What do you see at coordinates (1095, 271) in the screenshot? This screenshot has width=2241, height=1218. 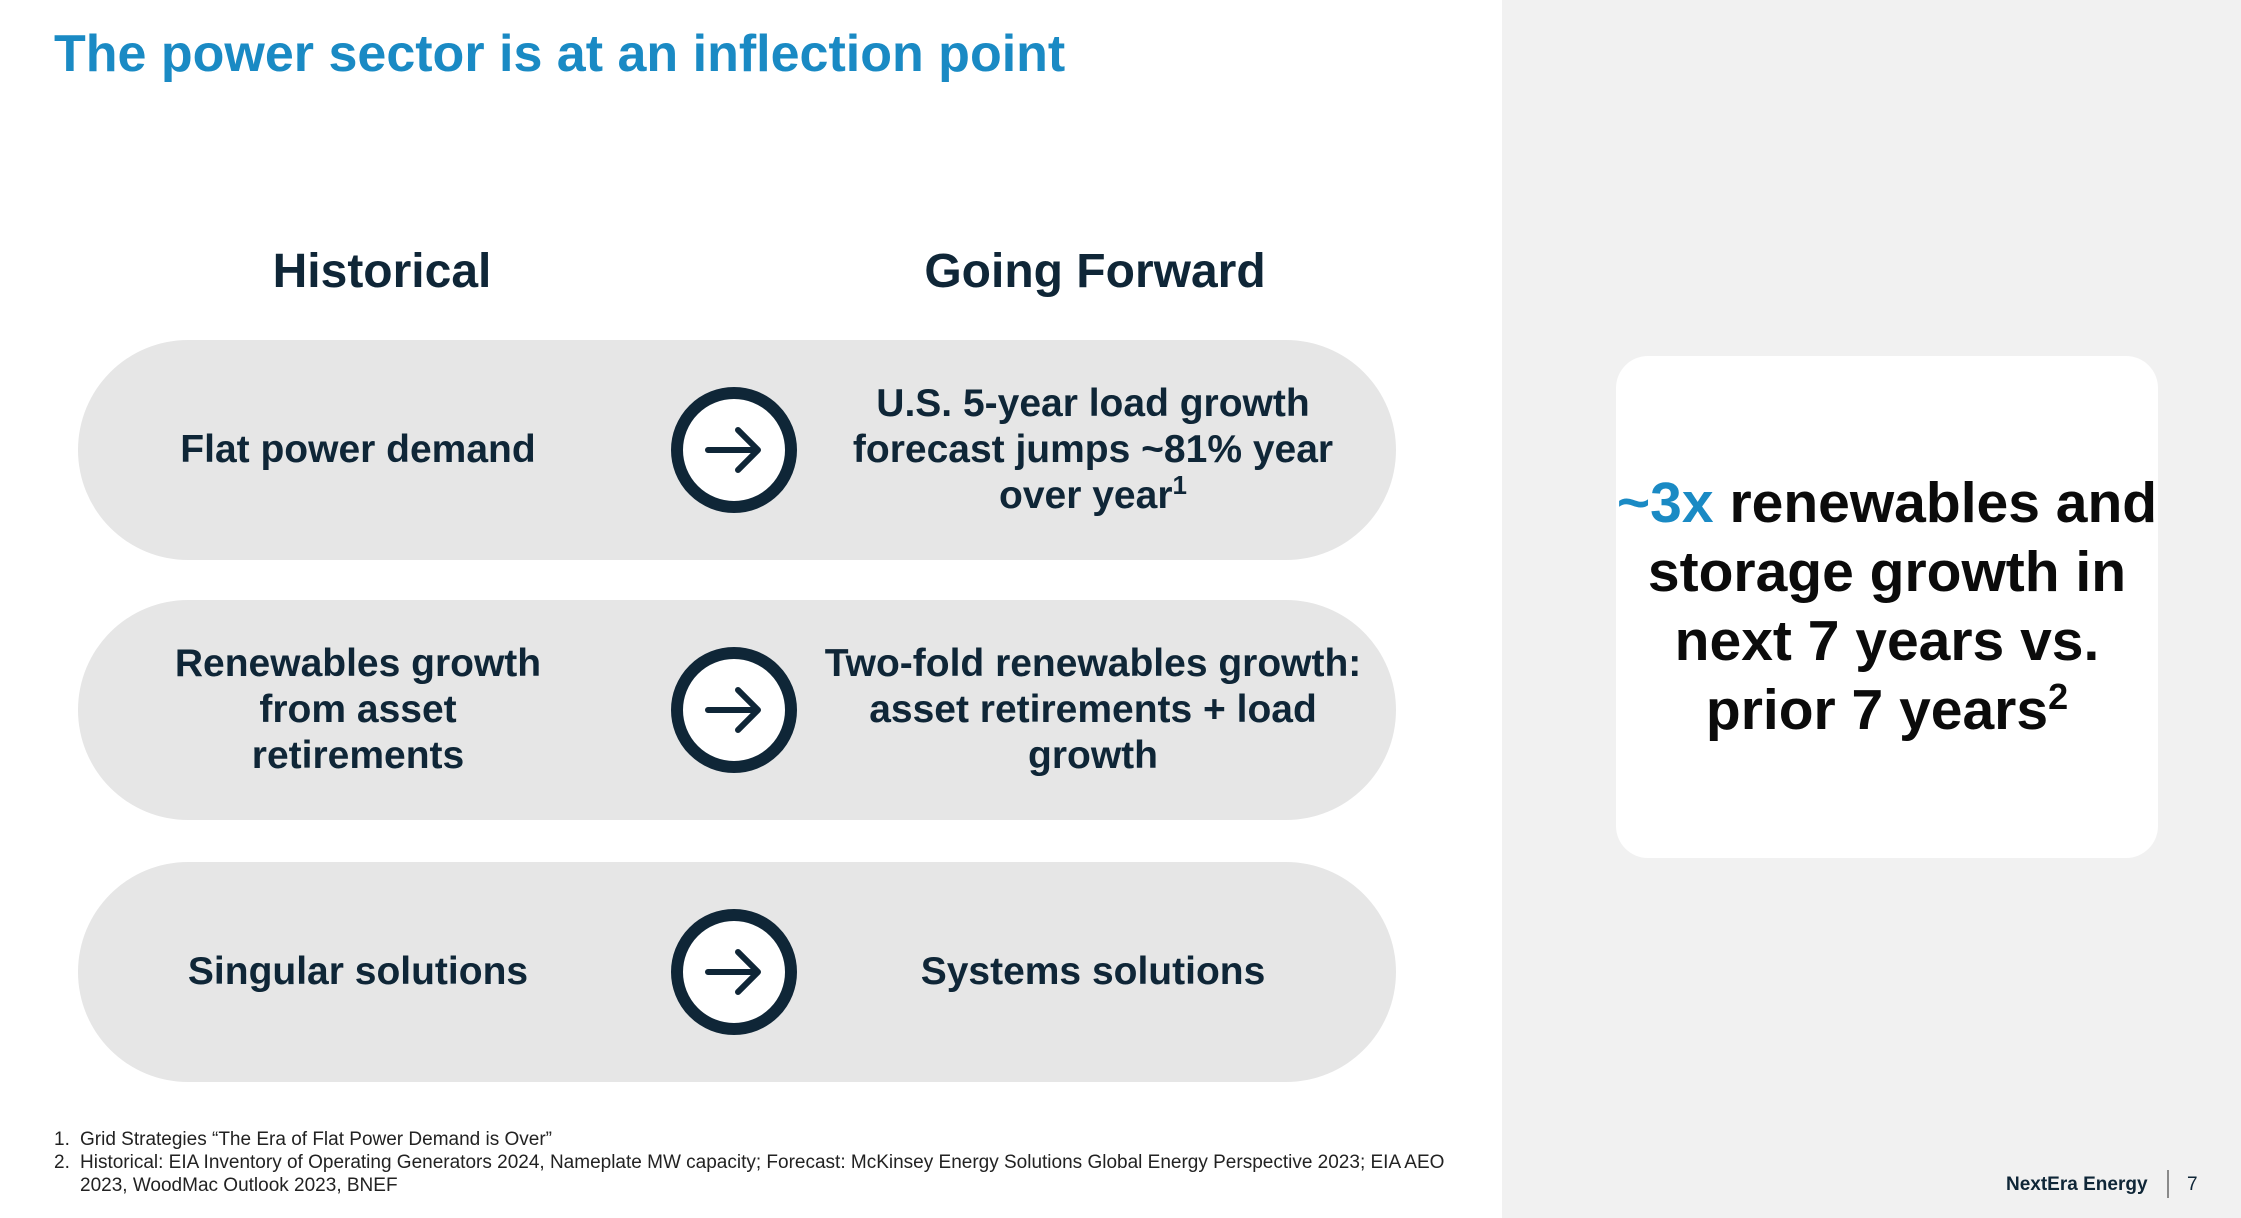 I see `column-header-going-forward: Going Forward` at bounding box center [1095, 271].